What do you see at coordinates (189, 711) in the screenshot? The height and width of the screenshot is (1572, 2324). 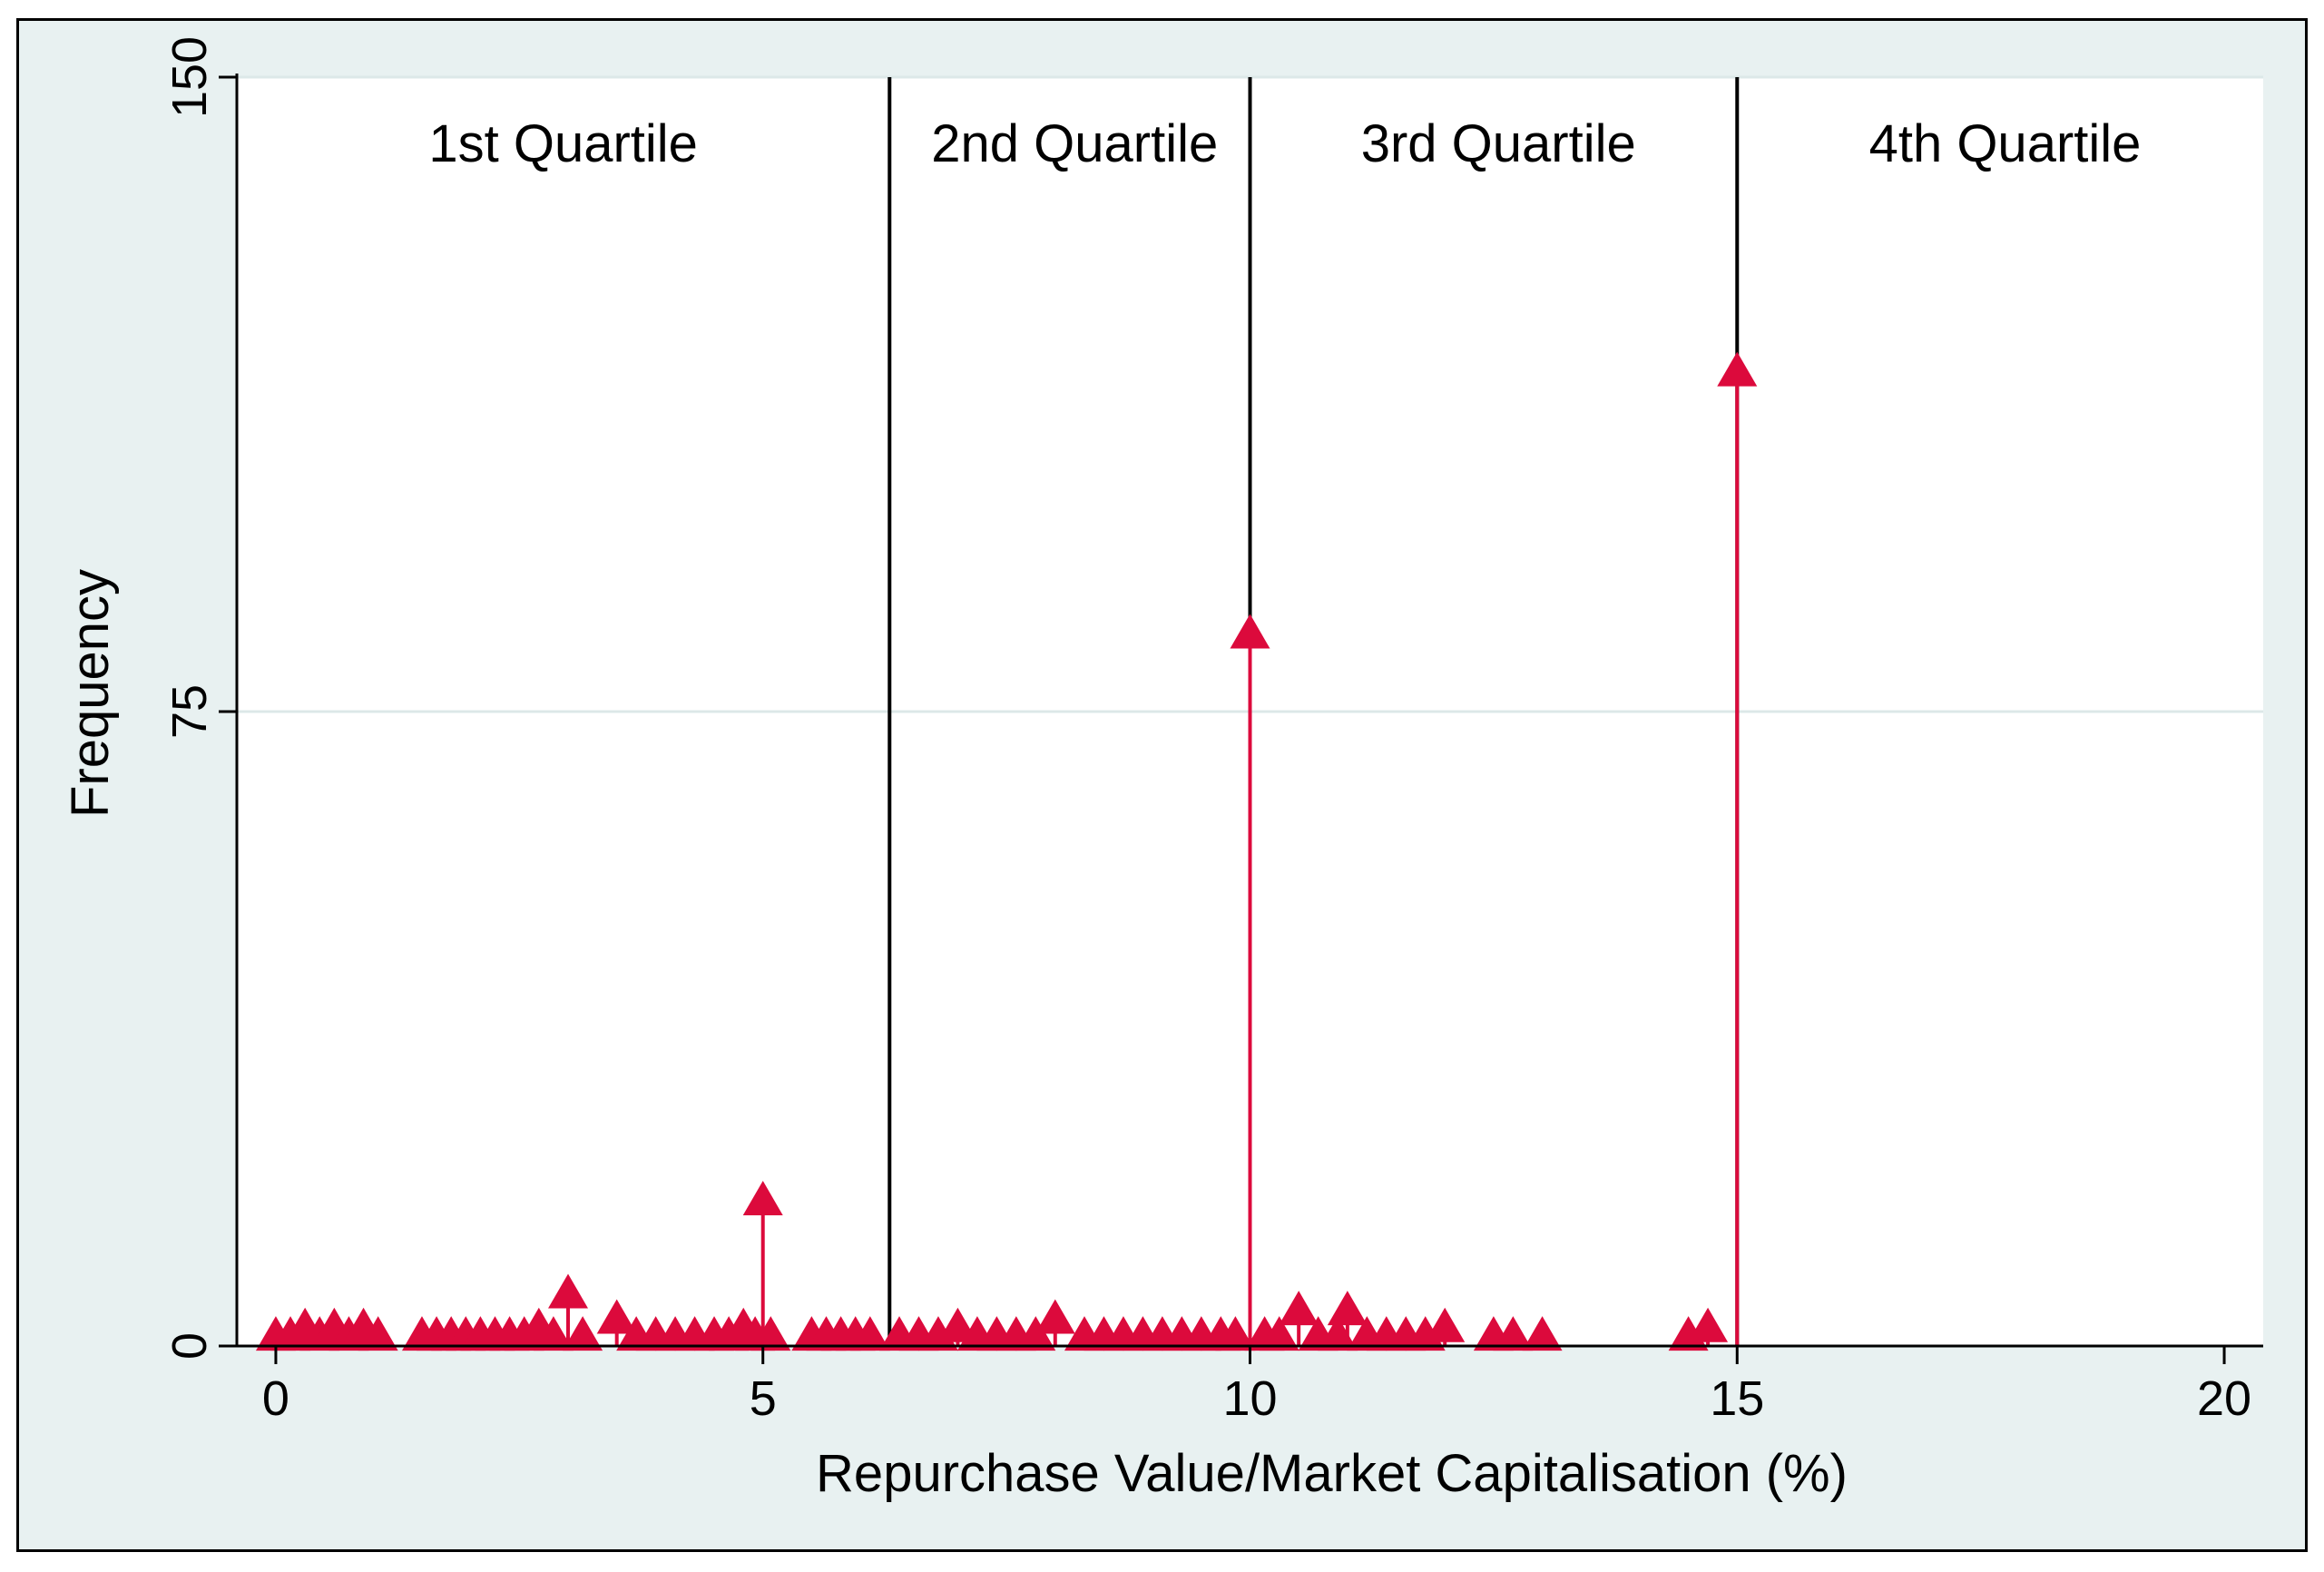 I see `y-tick-label: 75` at bounding box center [189, 711].